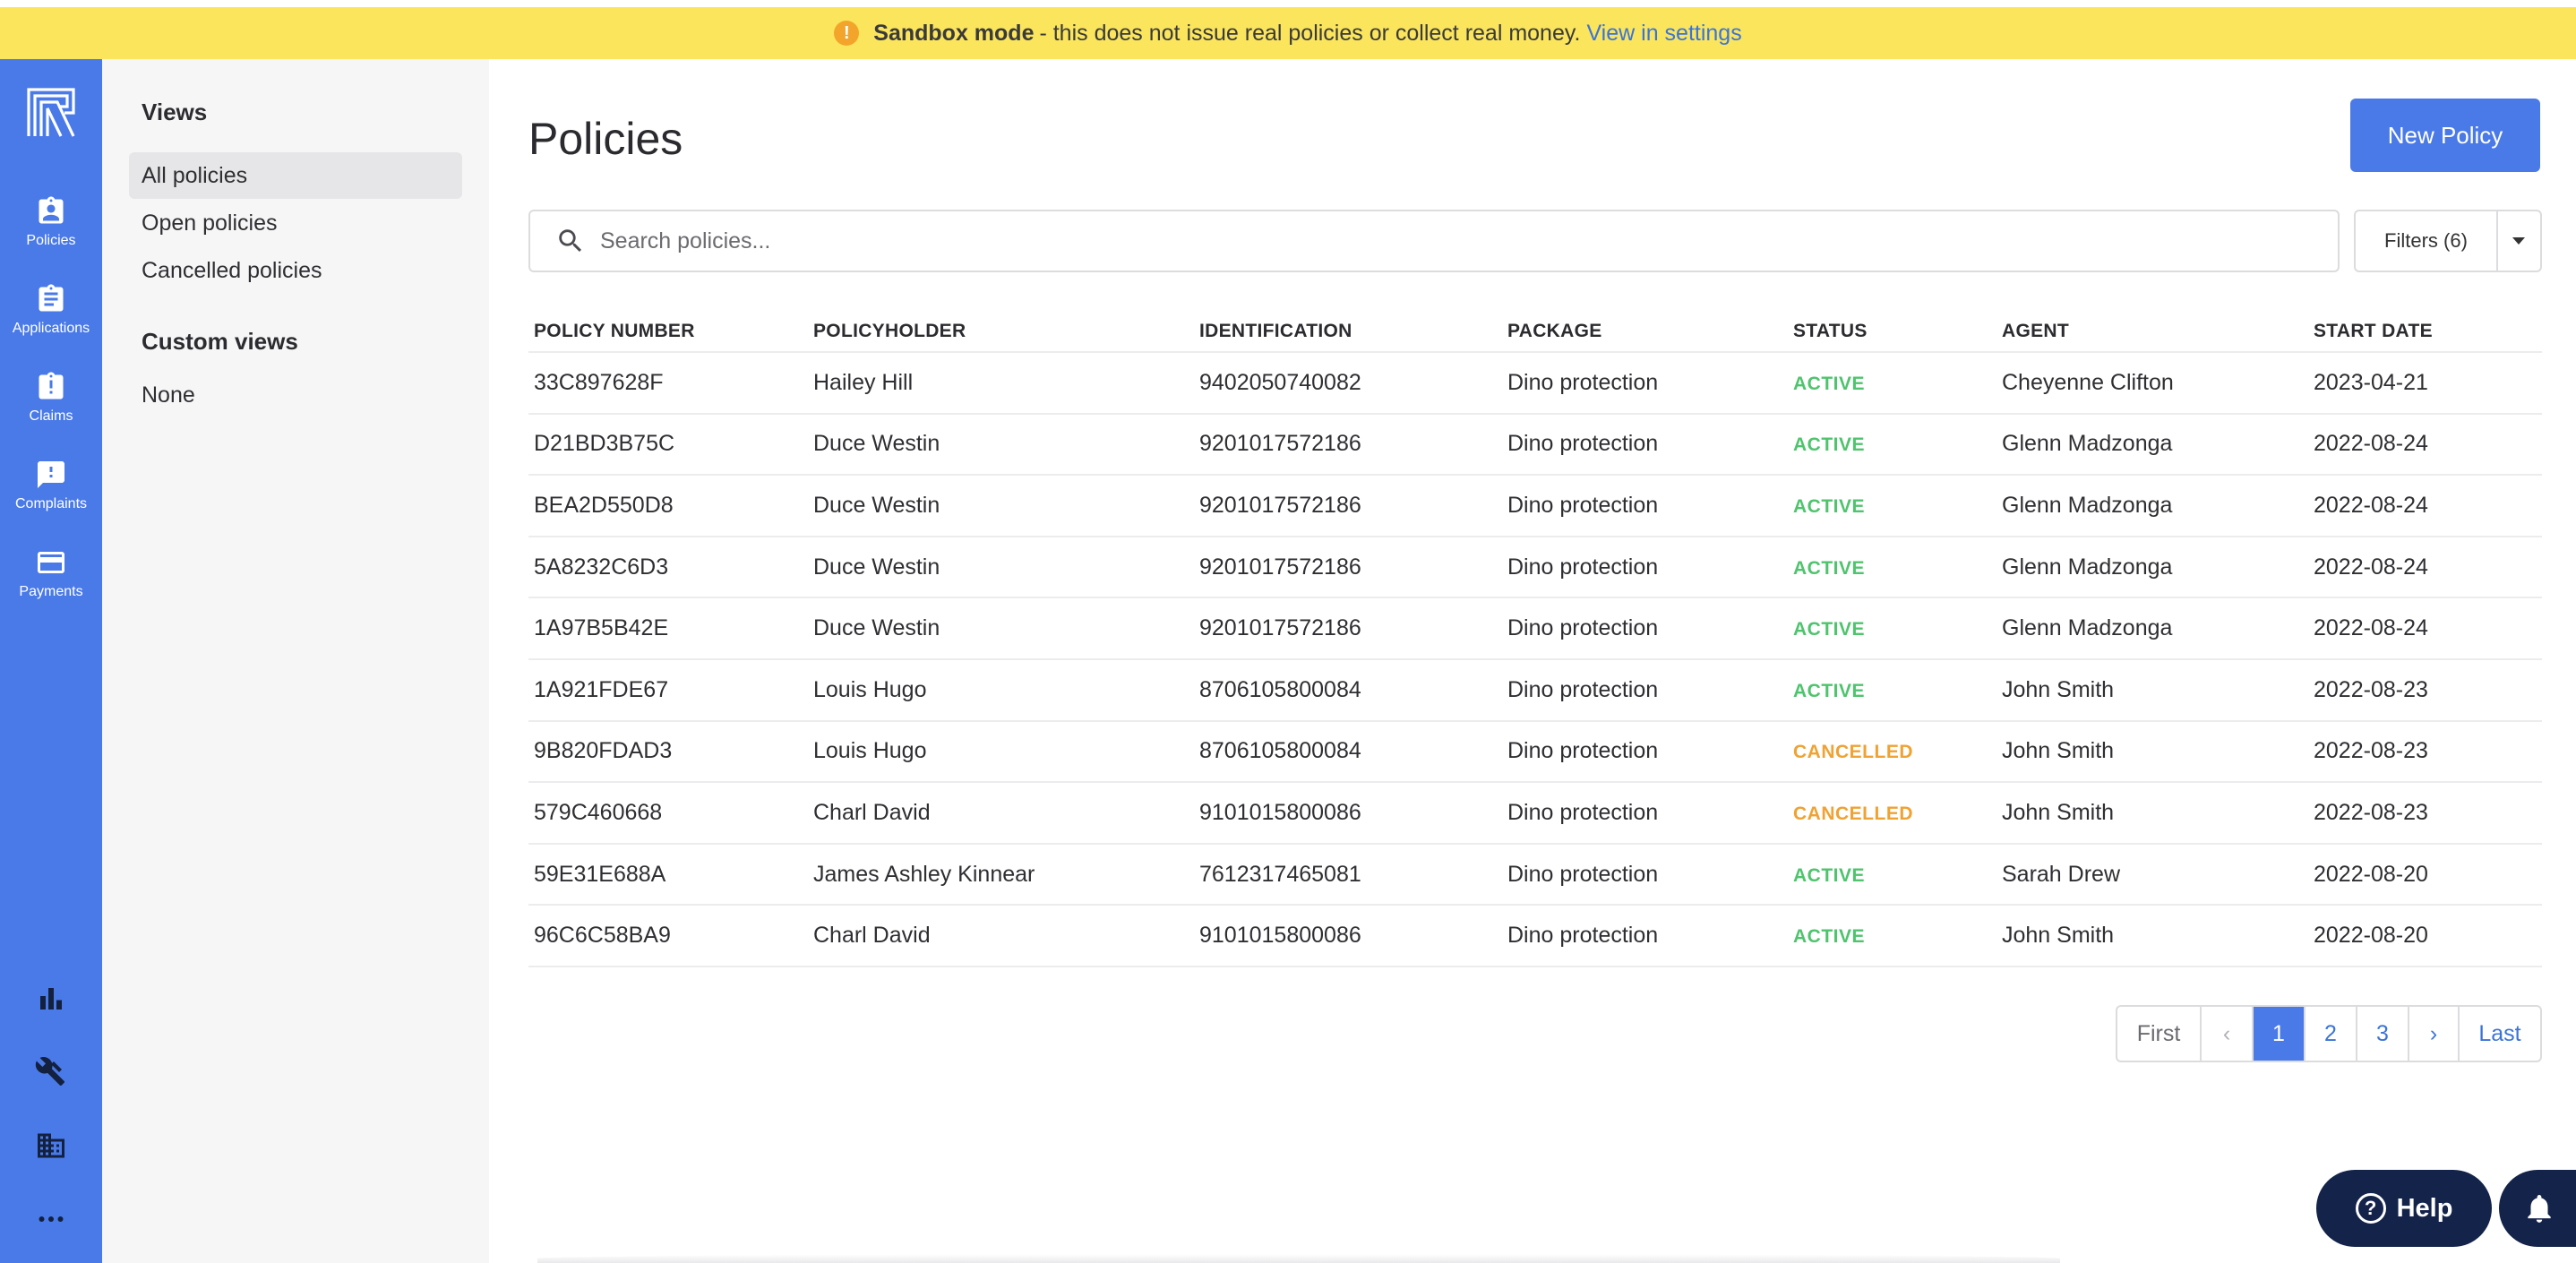 The image size is (2576, 1263). I want to click on building-icon, so click(51, 1145).